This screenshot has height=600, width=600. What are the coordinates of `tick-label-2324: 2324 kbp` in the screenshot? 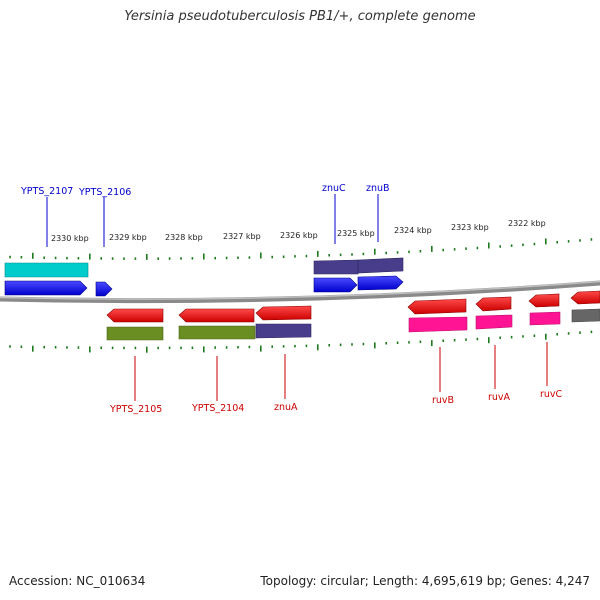 It's located at (413, 230).